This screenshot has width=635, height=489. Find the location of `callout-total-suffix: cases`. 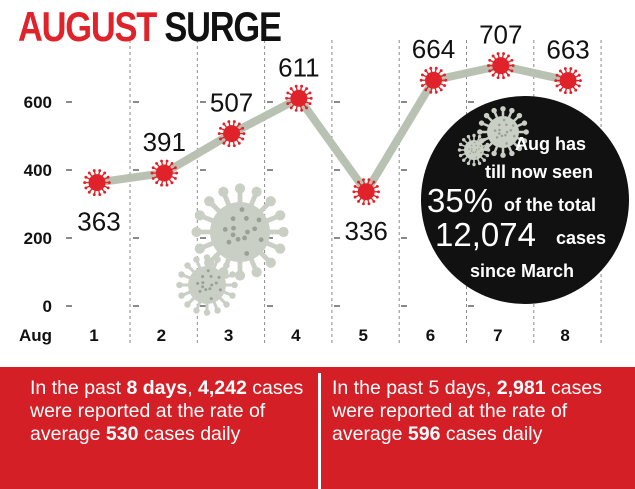

callout-total-suffix: cases is located at coordinates (581, 238).